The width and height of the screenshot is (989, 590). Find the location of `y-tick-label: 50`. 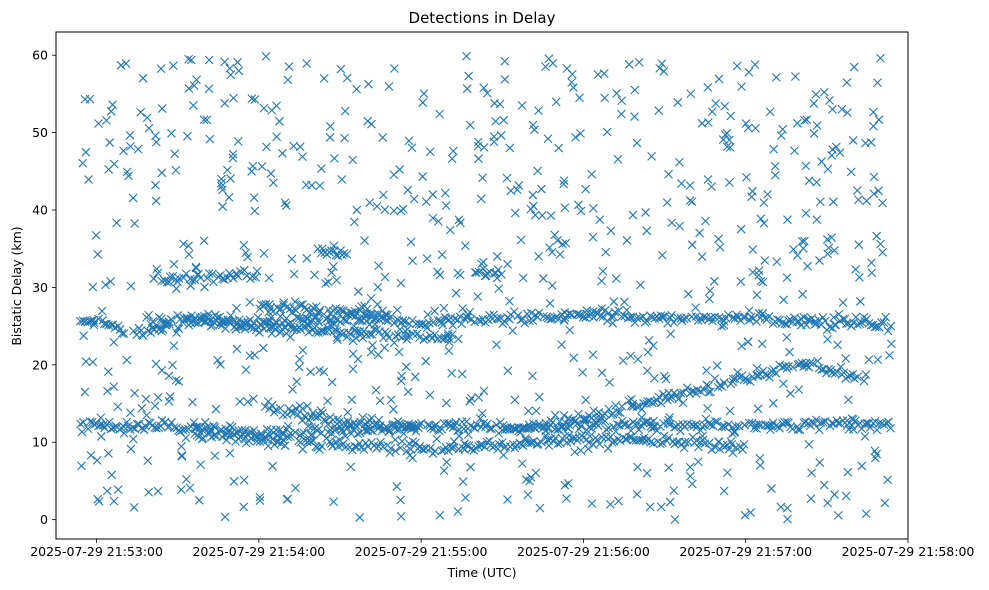

y-tick-label: 50 is located at coordinates (40, 132).